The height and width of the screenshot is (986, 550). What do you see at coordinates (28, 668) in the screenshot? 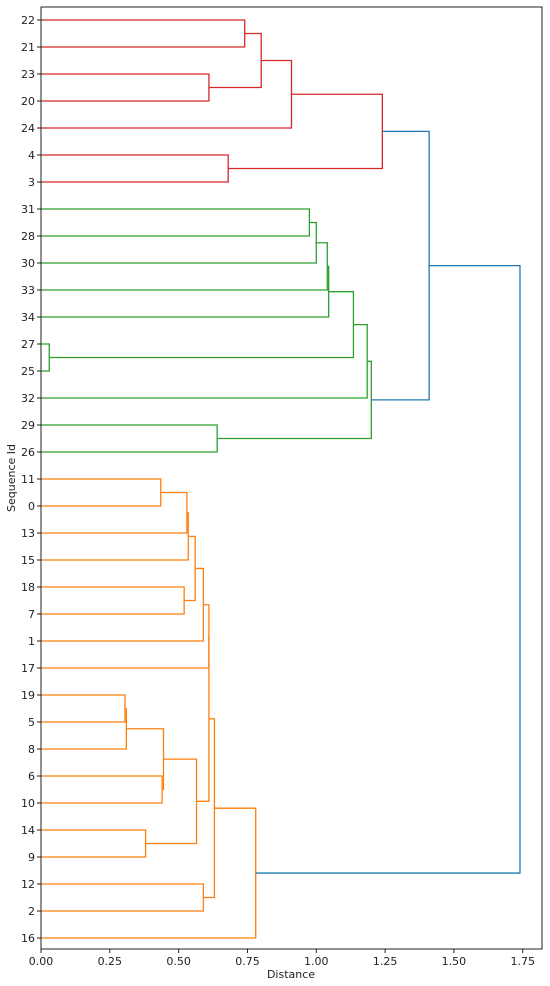
I see `y-tick-label: 17` at bounding box center [28, 668].